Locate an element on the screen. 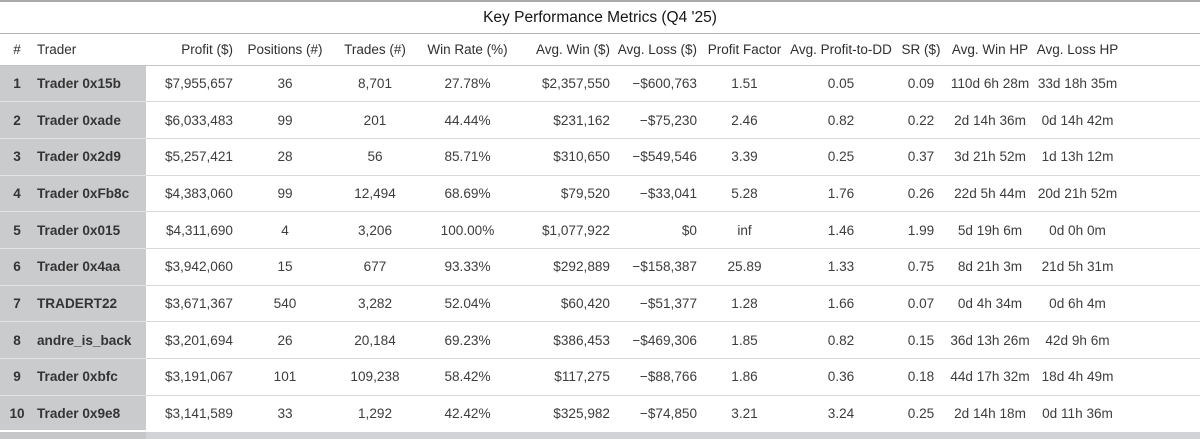 The height and width of the screenshot is (439, 1200). column-header-trader: Trader is located at coordinates (90, 50).